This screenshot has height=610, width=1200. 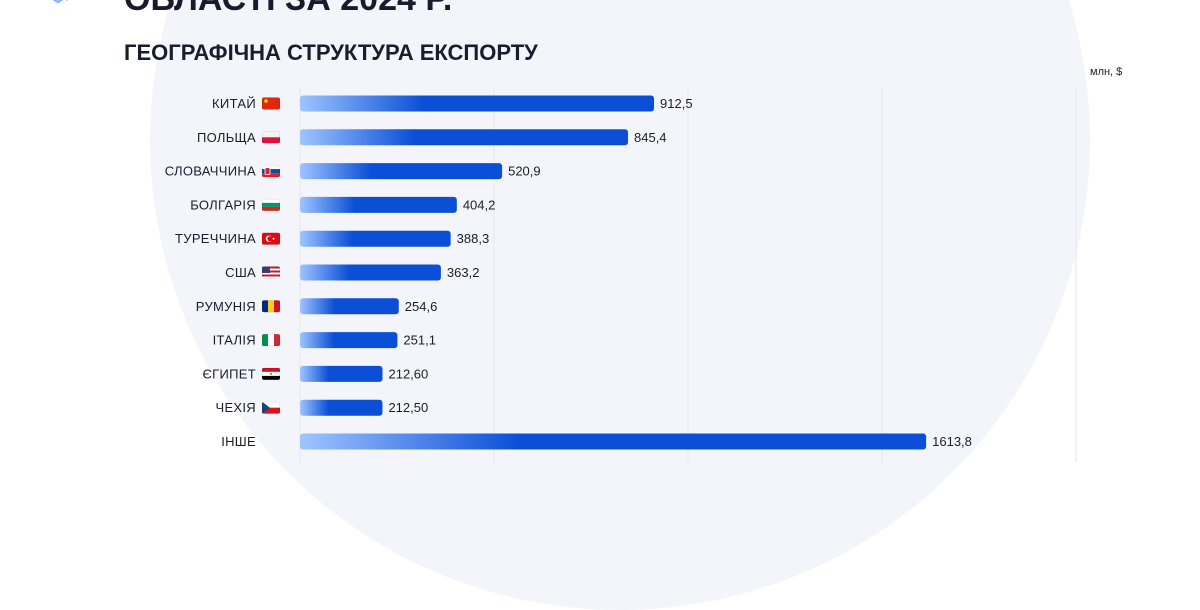 What do you see at coordinates (226, 137) in the screenshot?
I see `category-label: ПОЛЬЩА` at bounding box center [226, 137].